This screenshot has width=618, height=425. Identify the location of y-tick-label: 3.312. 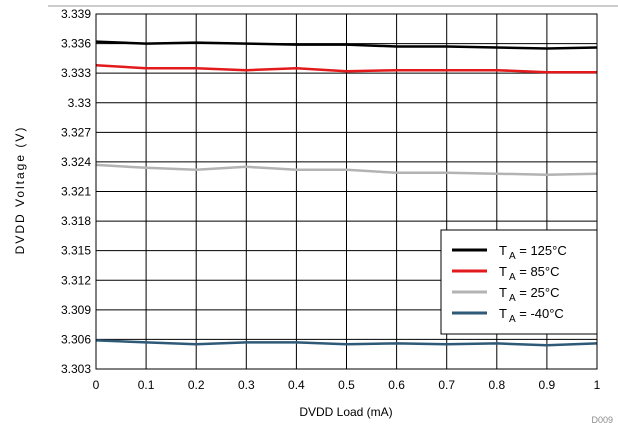
(76, 280).